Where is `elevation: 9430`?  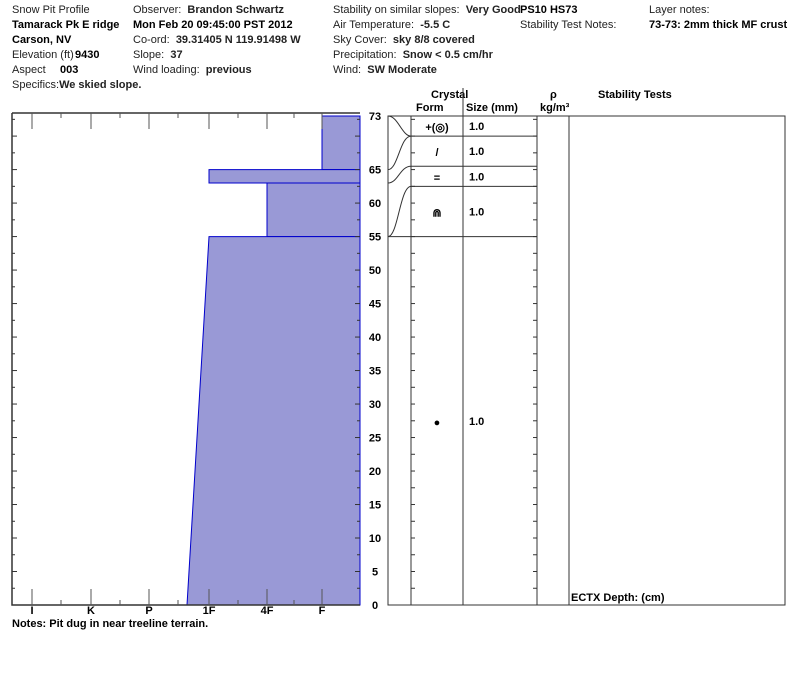
elevation: 9430 is located at coordinates (87, 55).